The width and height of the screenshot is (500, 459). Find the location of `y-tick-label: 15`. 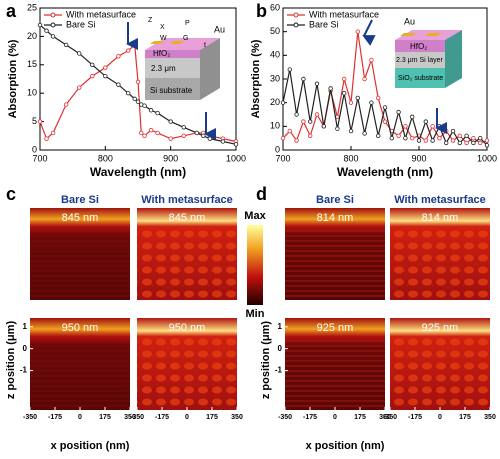

y-tick-label: 15 is located at coordinates (32, 64).